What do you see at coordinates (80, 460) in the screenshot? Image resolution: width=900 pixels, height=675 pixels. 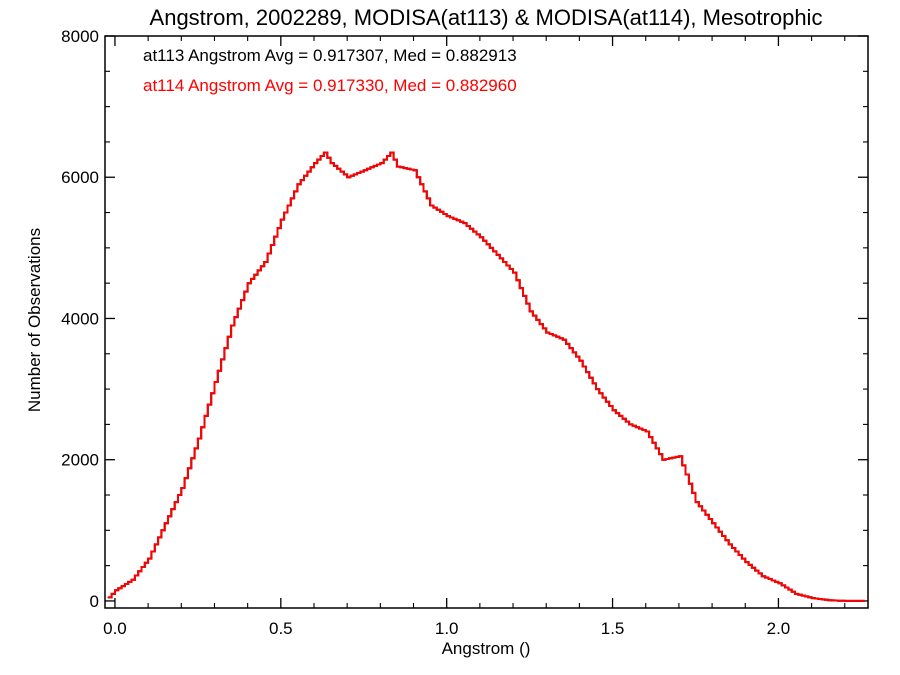 I see `y-tick-label: 2000` at bounding box center [80, 460].